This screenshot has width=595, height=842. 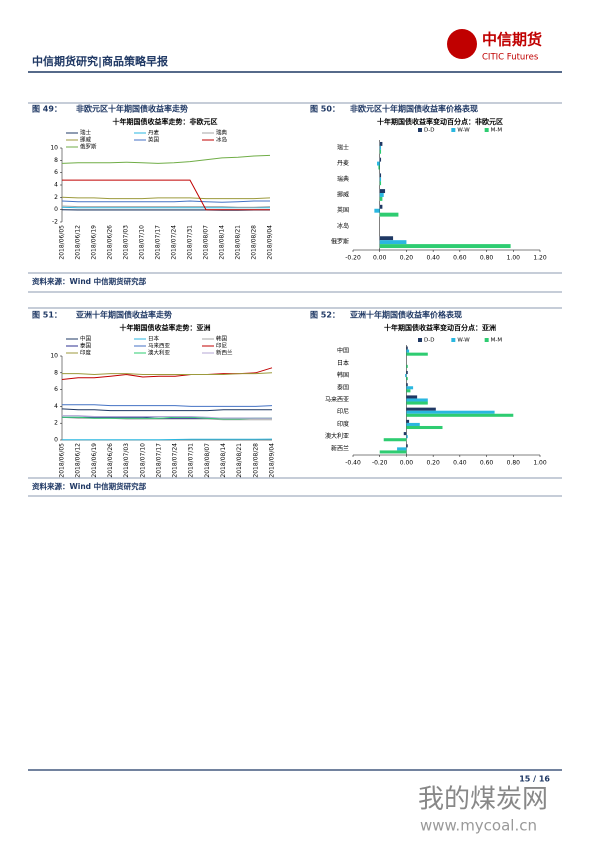 What do you see at coordinates (165, 121) in the screenshot?
I see `chart-title: 十年期国债收益率走势：非欧元区` at bounding box center [165, 121].